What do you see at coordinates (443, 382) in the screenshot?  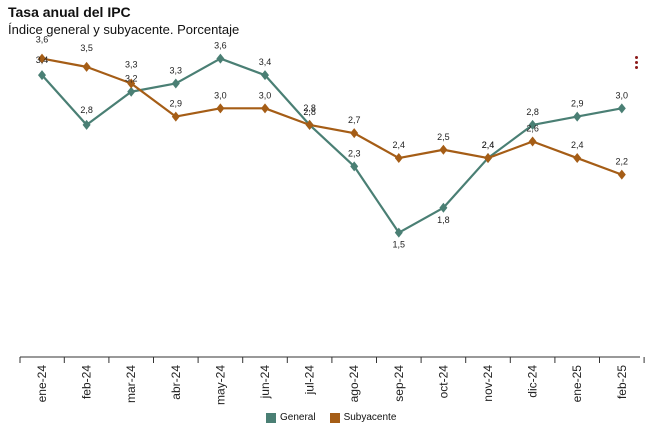 I see `x-tick-label-oct-24: oct-24` at bounding box center [443, 382].